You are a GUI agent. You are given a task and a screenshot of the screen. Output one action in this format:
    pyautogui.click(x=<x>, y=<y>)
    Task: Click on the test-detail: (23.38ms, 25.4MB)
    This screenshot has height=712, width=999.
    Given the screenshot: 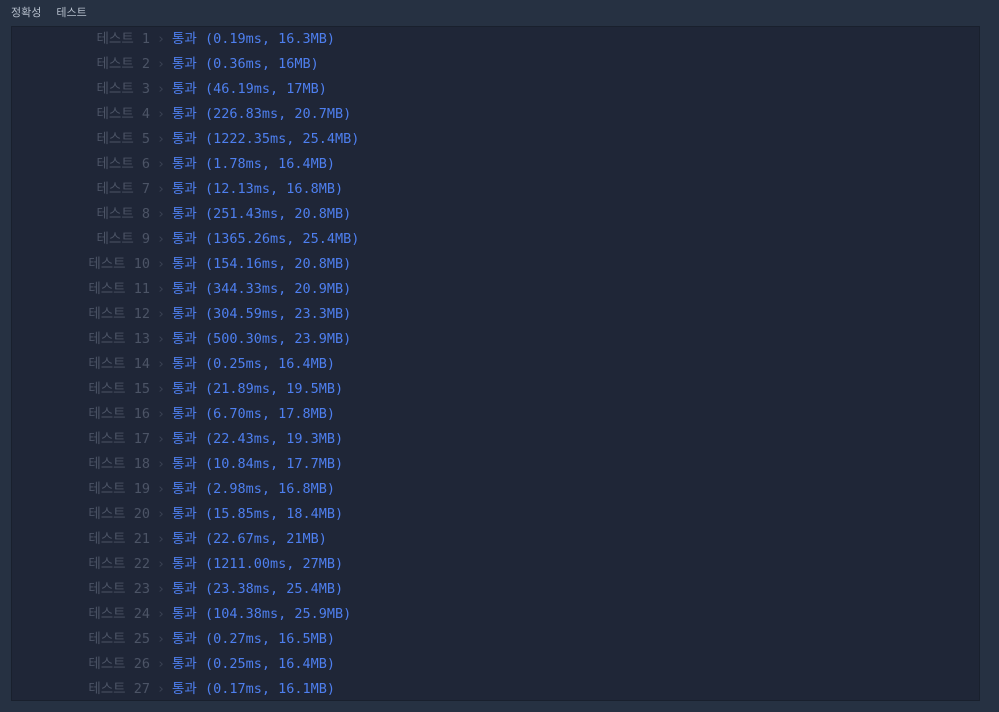 What is the action you would take?
    pyautogui.click(x=274, y=589)
    